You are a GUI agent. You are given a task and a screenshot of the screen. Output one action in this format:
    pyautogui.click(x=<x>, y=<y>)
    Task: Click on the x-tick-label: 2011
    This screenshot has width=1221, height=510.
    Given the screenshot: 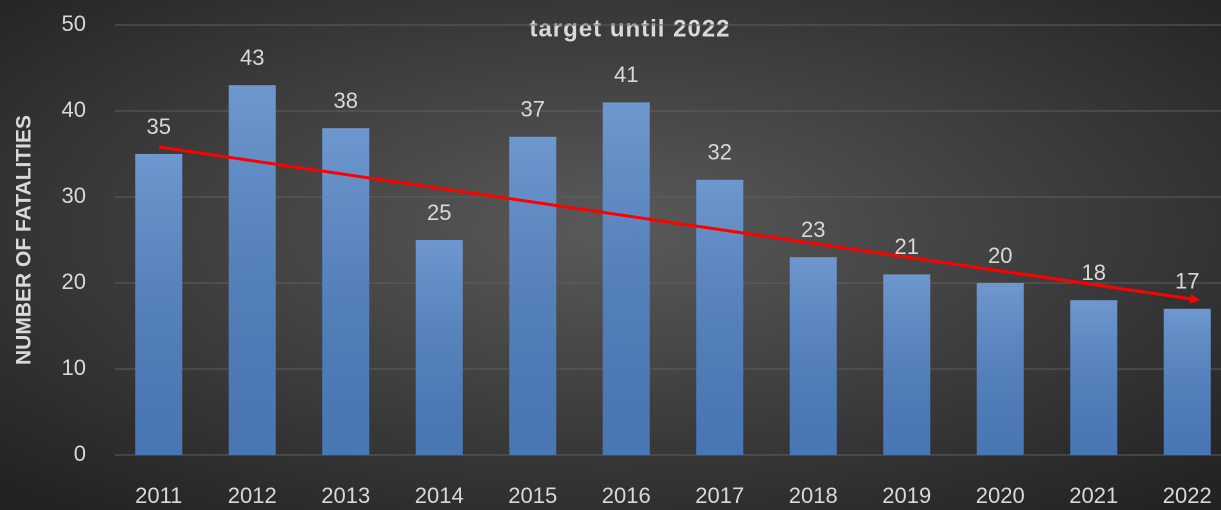 What is the action you would take?
    pyautogui.click(x=158, y=495)
    